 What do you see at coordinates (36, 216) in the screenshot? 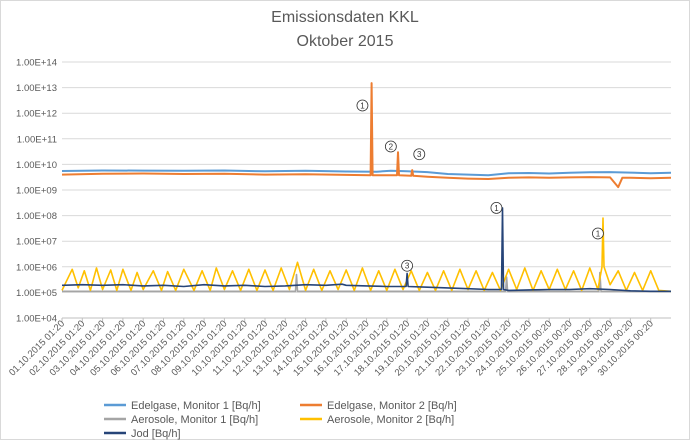
I see `y-tick-label: 1.00E+08` at bounding box center [36, 216].